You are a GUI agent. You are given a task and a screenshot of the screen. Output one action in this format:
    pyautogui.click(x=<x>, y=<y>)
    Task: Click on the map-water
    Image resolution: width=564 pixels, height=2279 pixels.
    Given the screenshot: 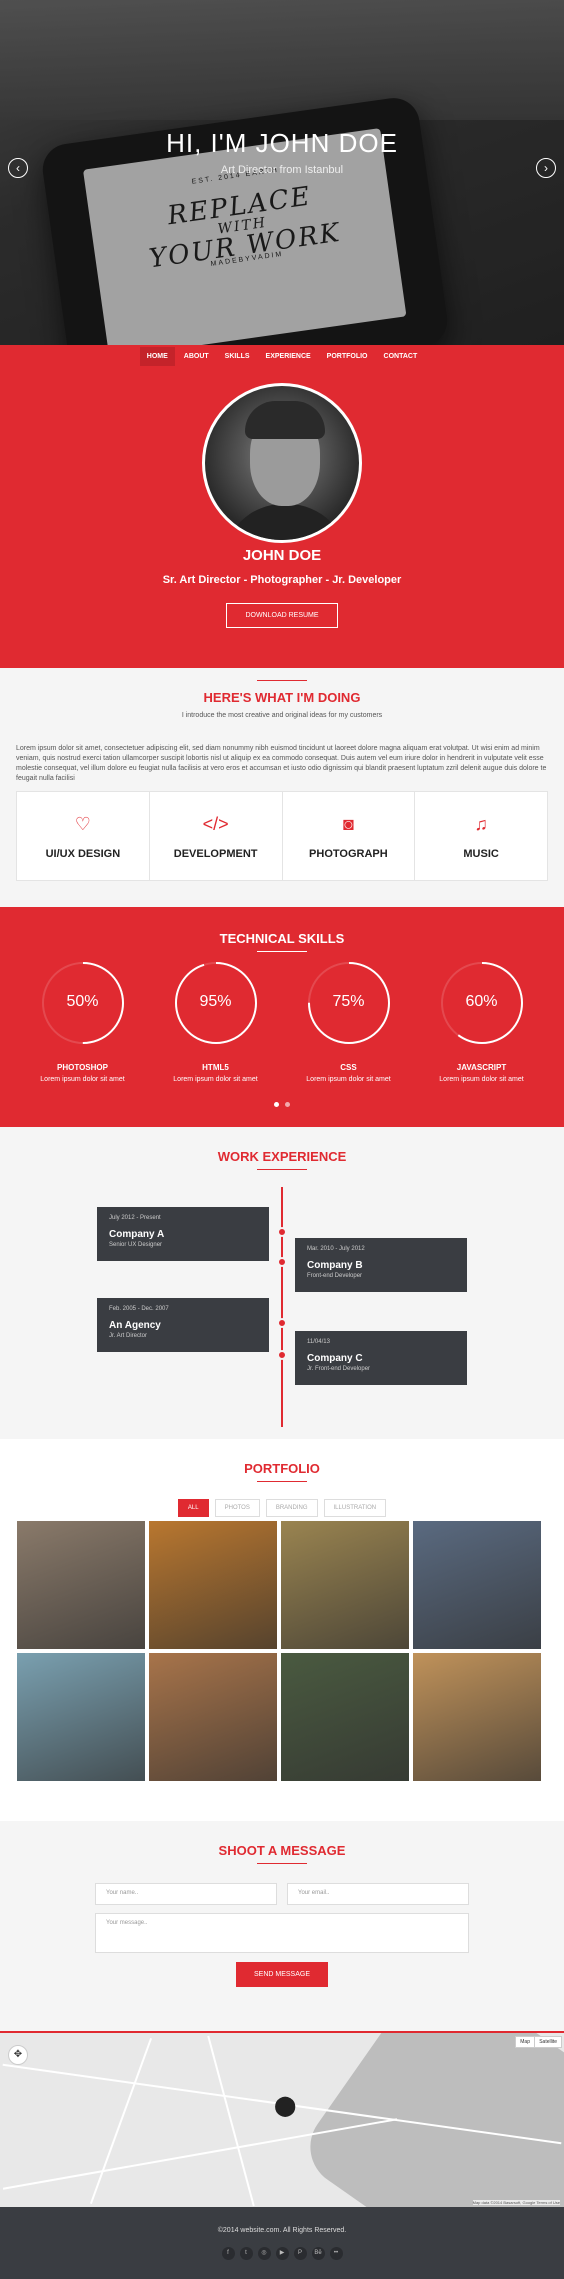 What is the action you would take?
    pyautogui.click(x=429, y=2120)
    